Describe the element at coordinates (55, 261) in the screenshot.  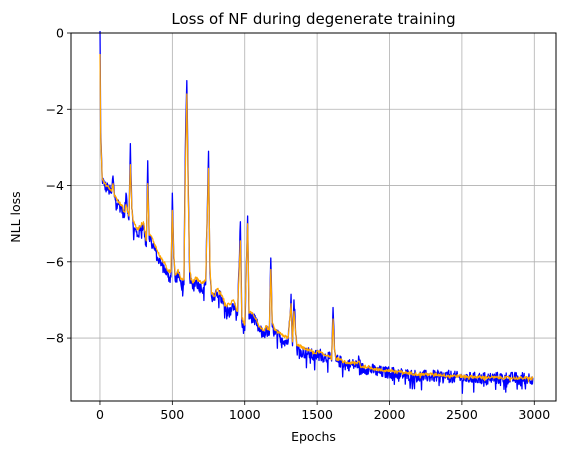
I see `y-tick-label: −6` at that location.